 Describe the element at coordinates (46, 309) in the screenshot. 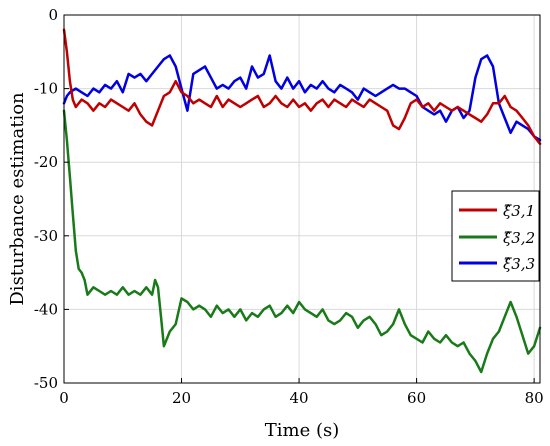

I see `y-tick-label-4: -40` at that location.